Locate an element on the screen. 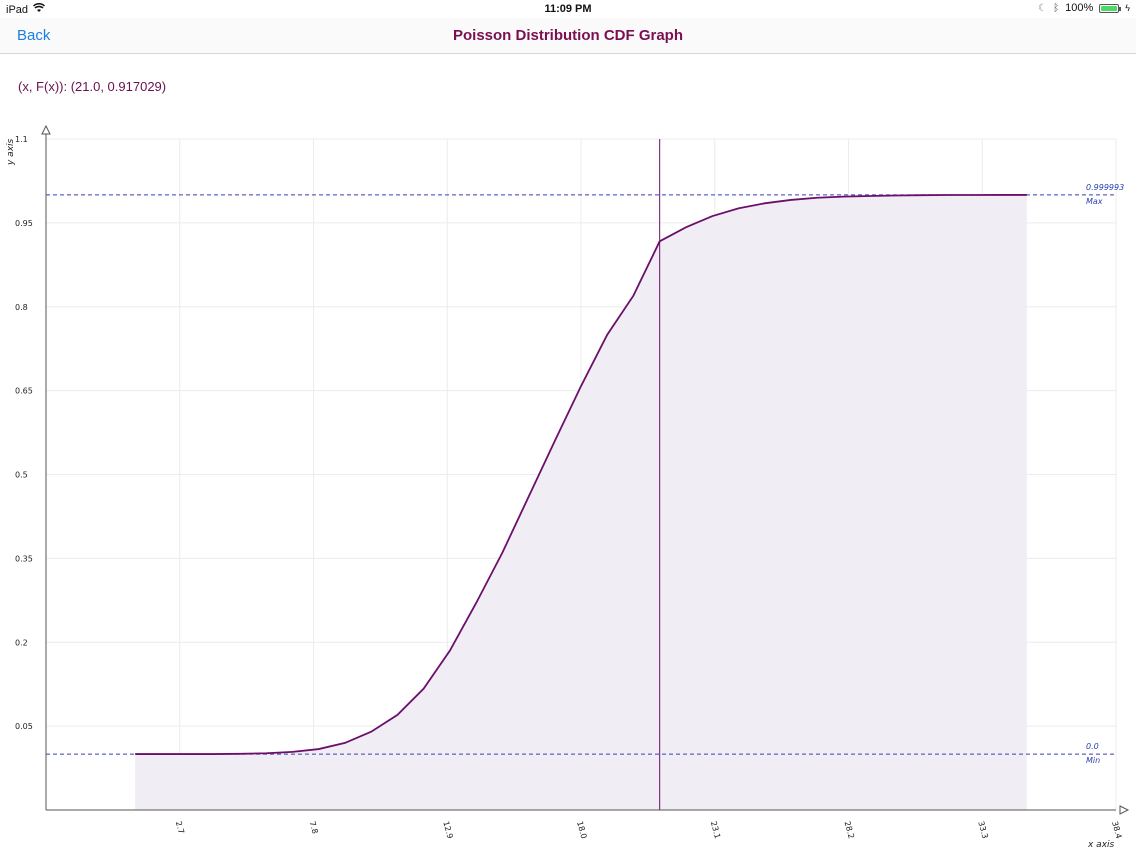  battery-fill is located at coordinates (1109, 8).